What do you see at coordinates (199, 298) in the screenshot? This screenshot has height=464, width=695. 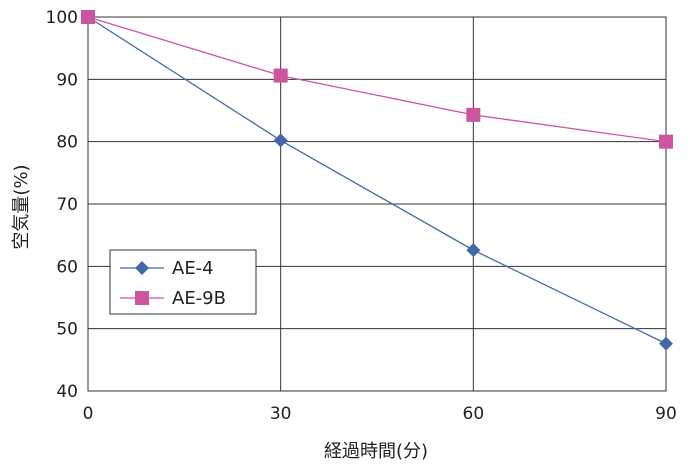 I see `legend-label: AE-9B` at bounding box center [199, 298].